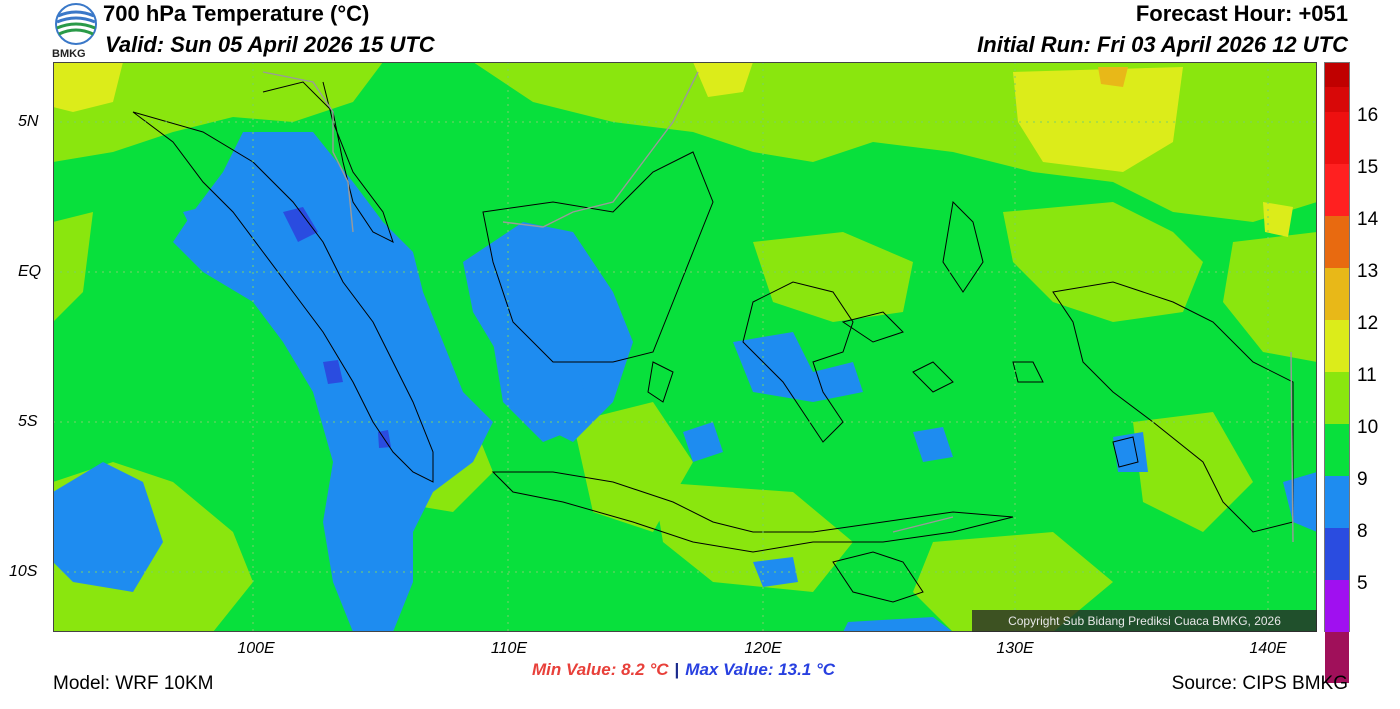 The height and width of the screenshot is (709, 1400). Describe the element at coordinates (270, 44) in the screenshot. I see `valid-time: Valid: Sun 05 April 2026 15 UTC` at that location.